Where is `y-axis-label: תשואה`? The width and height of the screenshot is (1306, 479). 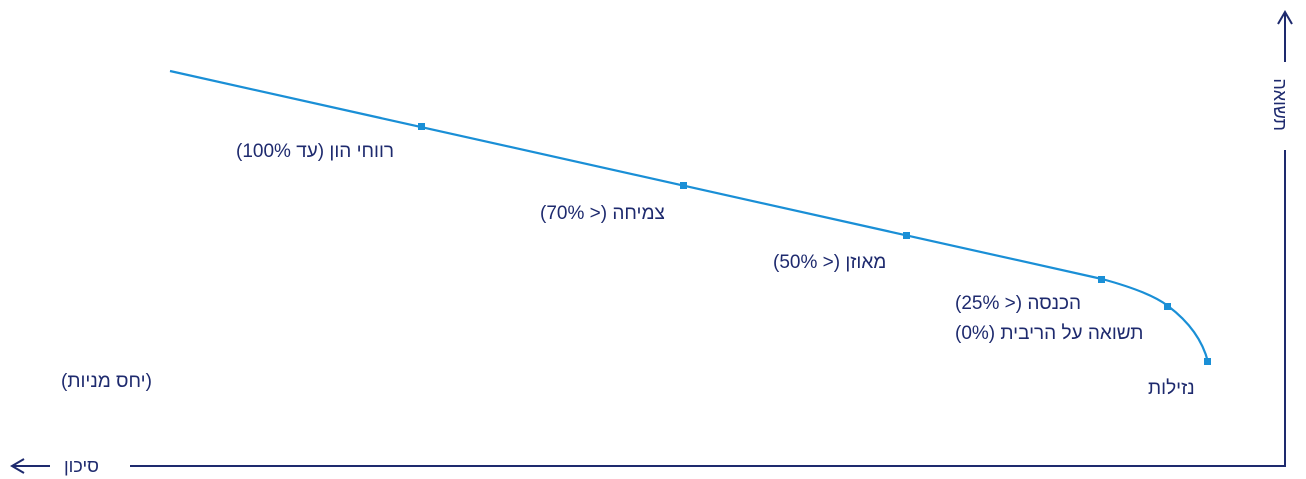 y-axis-label: תשואה is located at coordinates (1280, 104).